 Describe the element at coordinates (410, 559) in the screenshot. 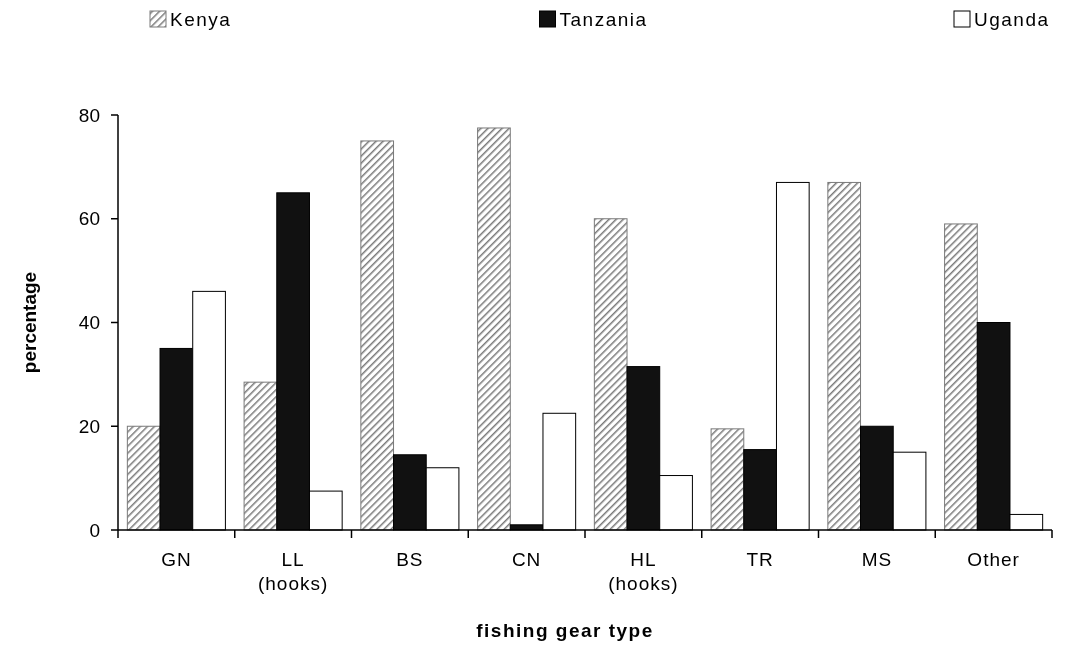

I see `x-tick-label: BS` at that location.